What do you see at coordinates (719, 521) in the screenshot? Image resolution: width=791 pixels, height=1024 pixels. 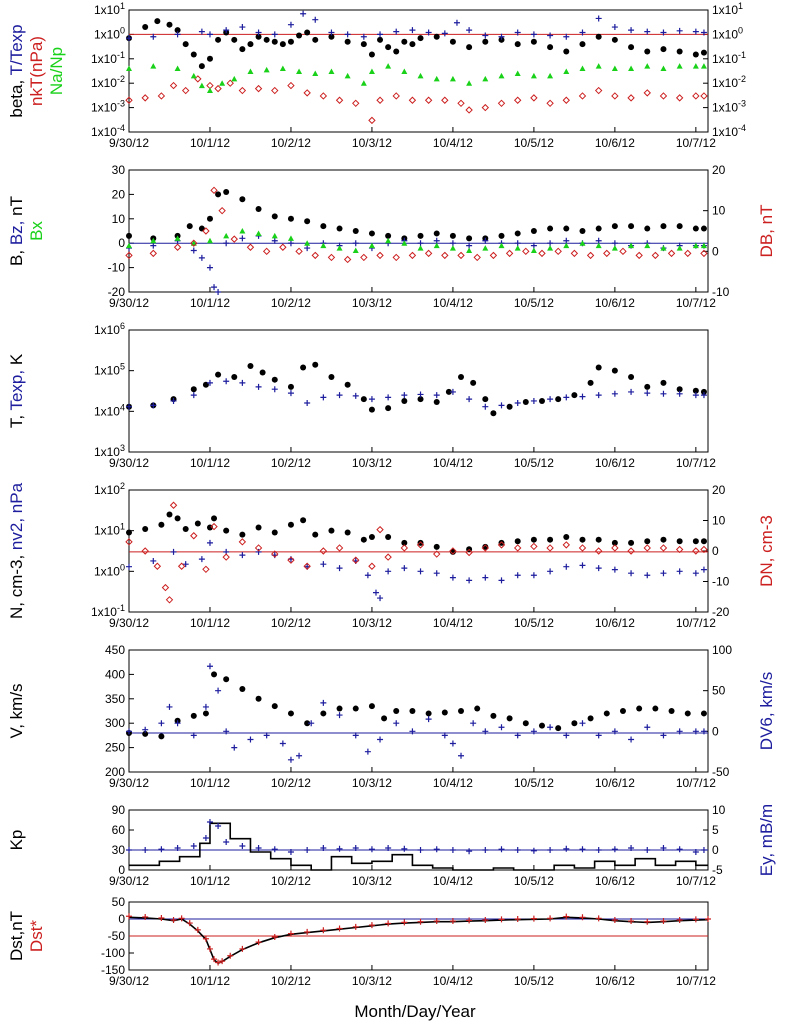 I see `density-right-ytick-label: 10` at bounding box center [719, 521].